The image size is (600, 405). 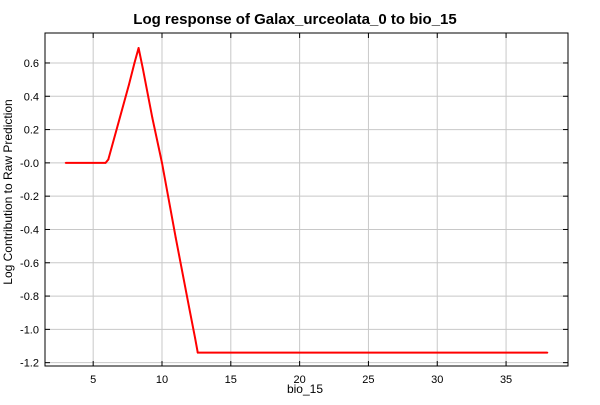 What do you see at coordinates (29, 297) in the screenshot?
I see `y-tick-label: -0.8` at bounding box center [29, 297].